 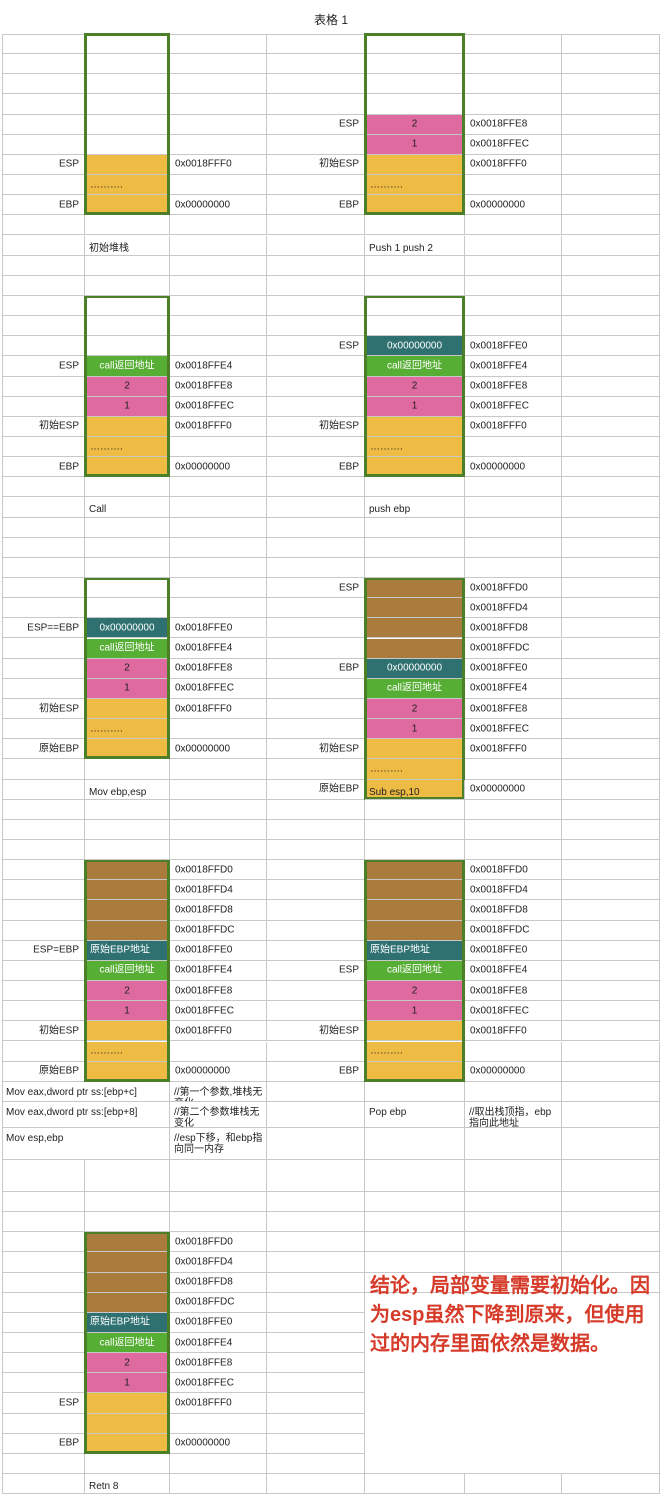 What do you see at coordinates (203, 1403) in the screenshot?
I see `address-value: 0x0018FFF0` at bounding box center [203, 1403].